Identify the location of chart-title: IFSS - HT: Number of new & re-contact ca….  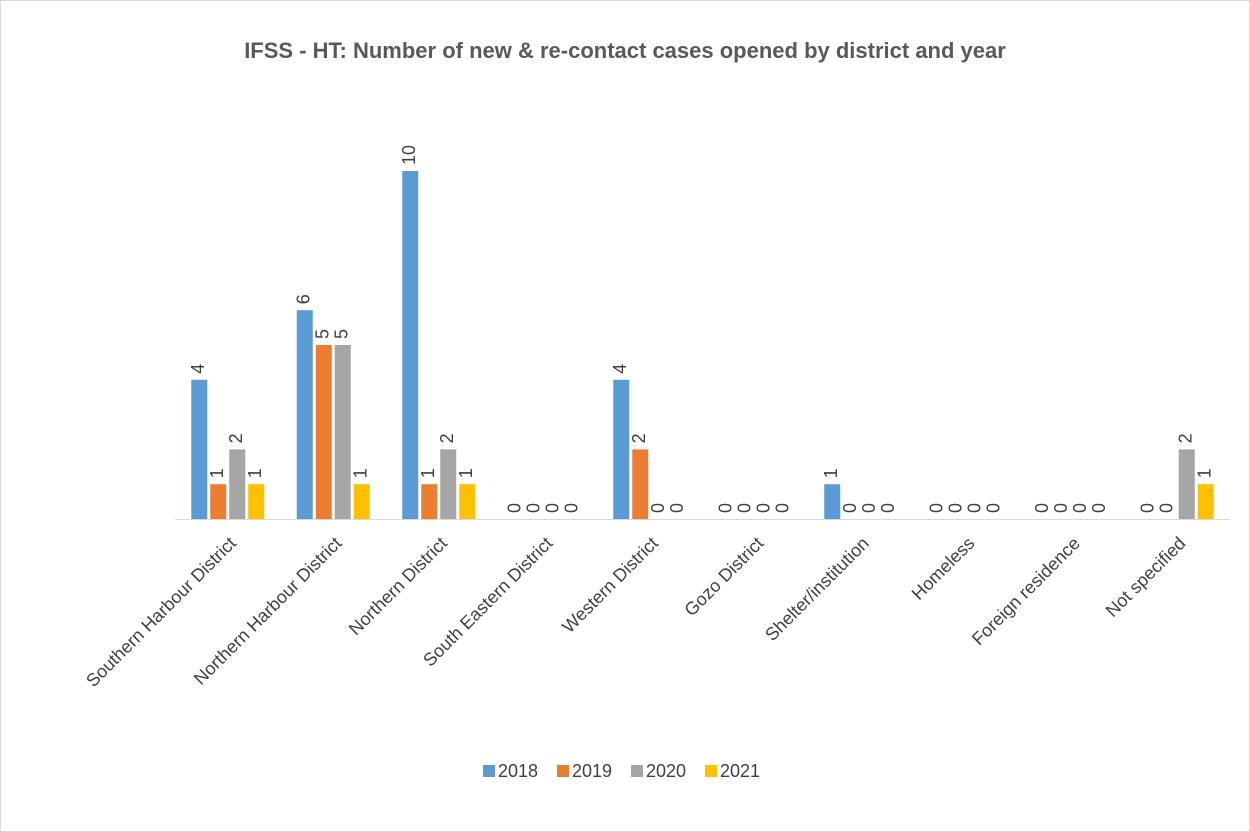
(625, 50).